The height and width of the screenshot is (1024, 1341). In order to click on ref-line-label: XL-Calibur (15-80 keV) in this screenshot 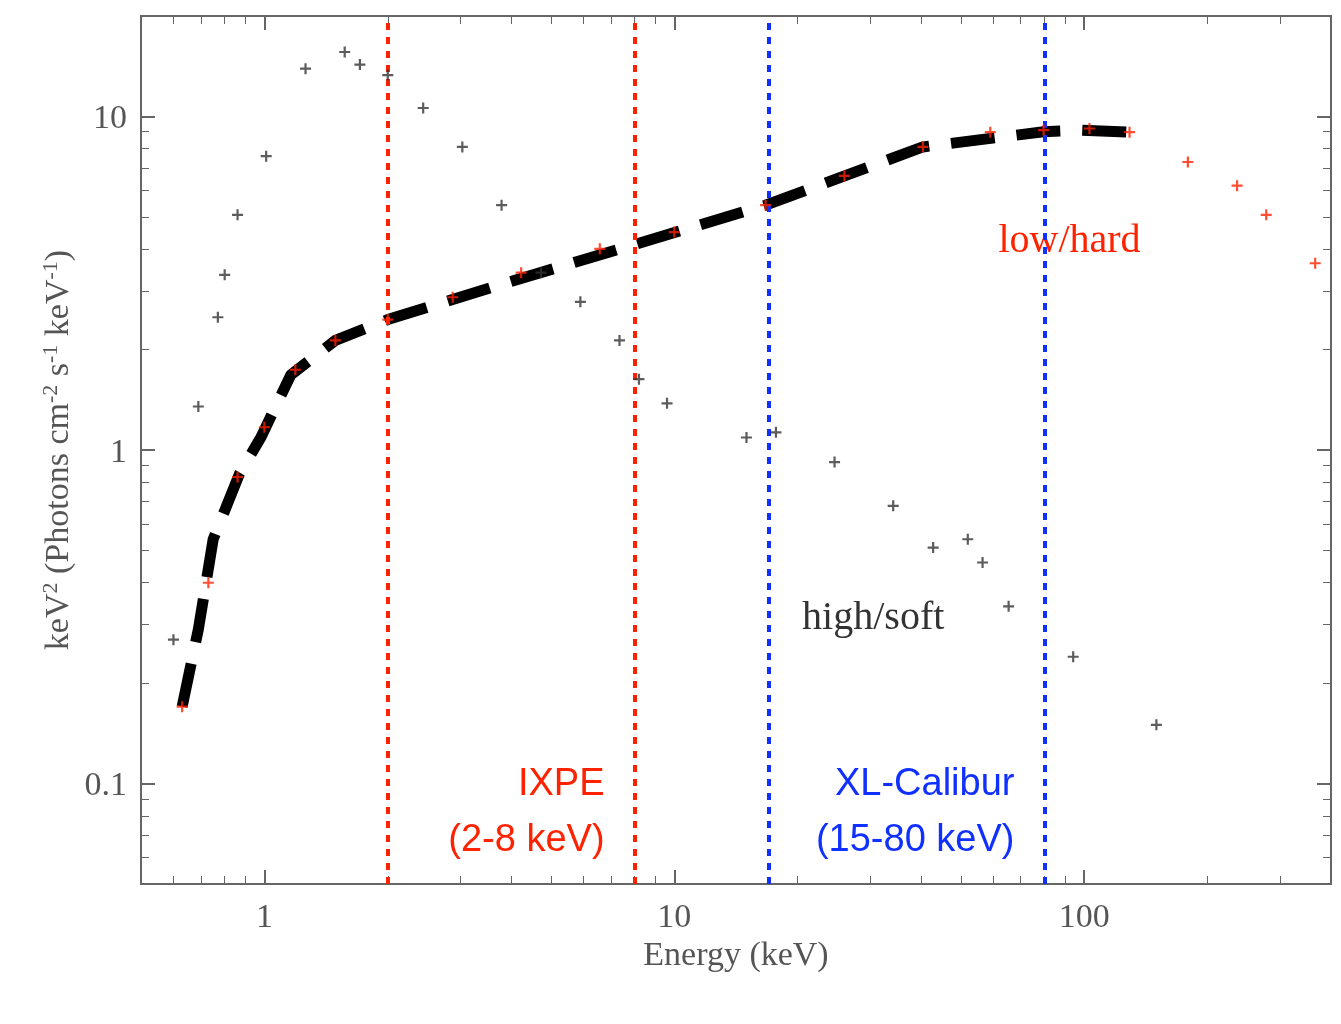, I will do `click(915, 810)`.